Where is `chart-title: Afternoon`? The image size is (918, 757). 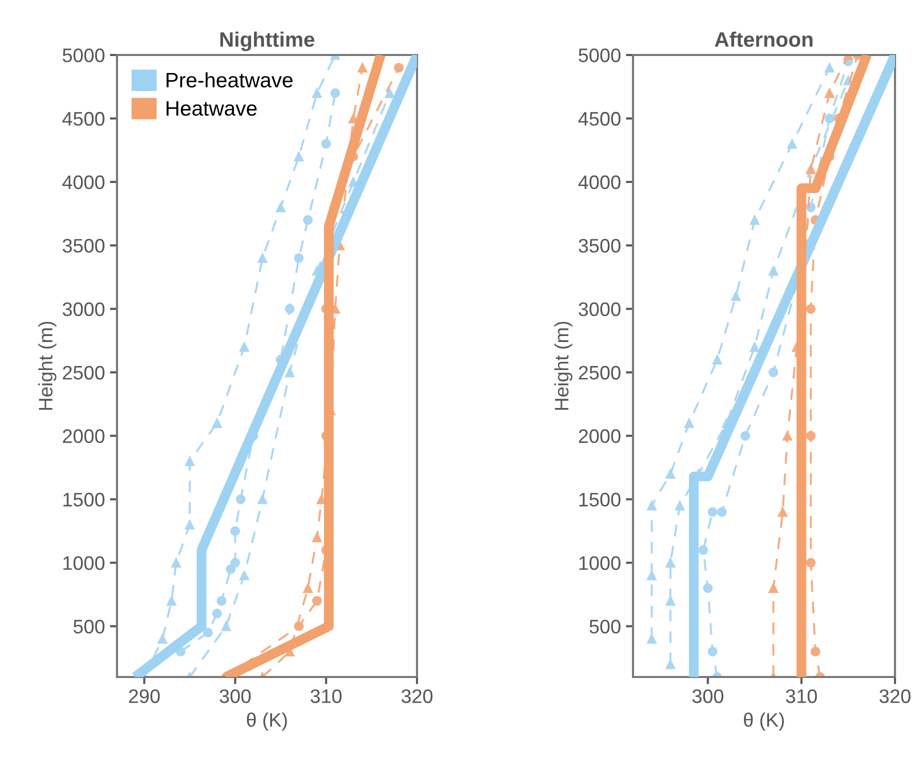 chart-title: Afternoon is located at coordinates (763, 39).